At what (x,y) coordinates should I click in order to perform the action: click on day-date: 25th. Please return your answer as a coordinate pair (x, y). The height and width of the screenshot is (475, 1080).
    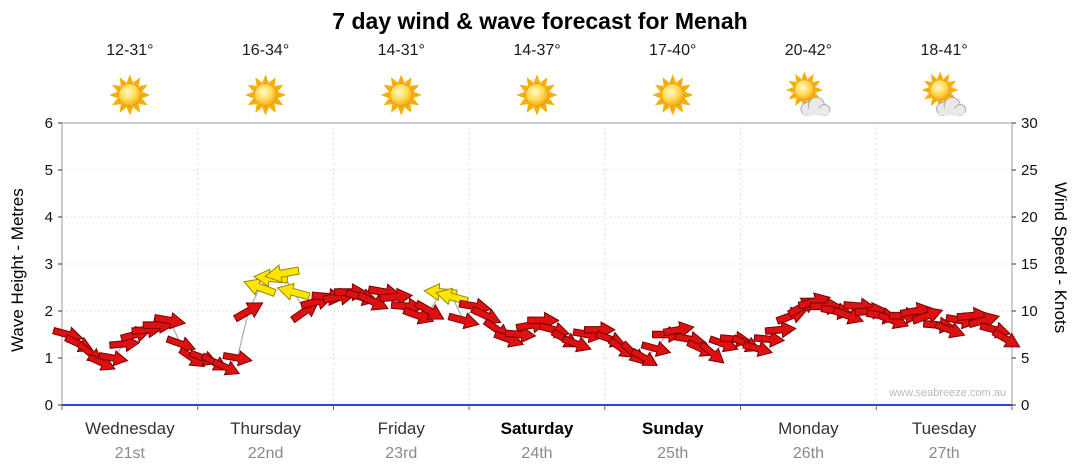
    Looking at the image, I should click on (672, 453).